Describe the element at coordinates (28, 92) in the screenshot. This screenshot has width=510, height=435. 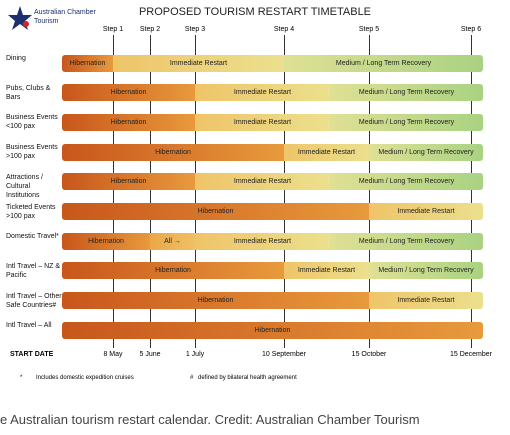
I see `row-label: Pubs, Clubs & Bars` at that location.